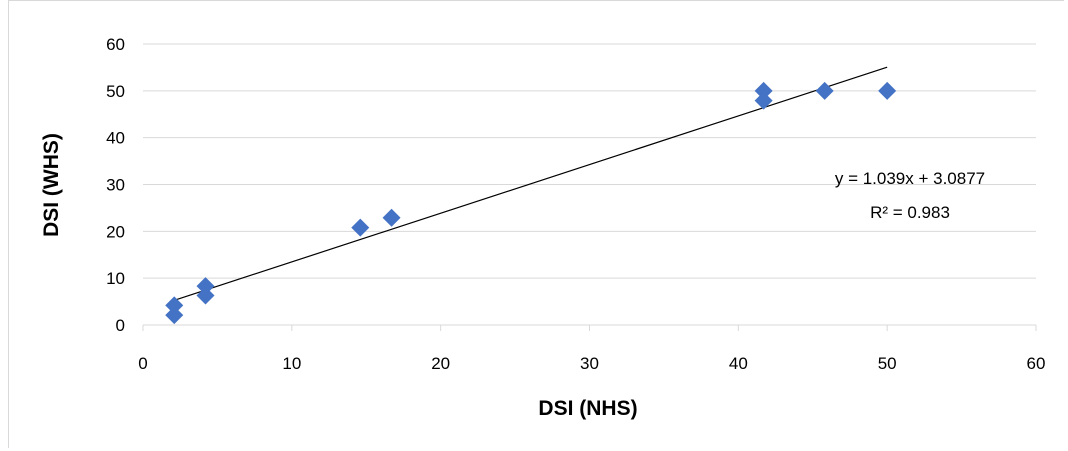 Image resolution: width=1068 pixels, height=451 pixels. What do you see at coordinates (120, 325) in the screenshot?
I see `y-tick-label: 0` at bounding box center [120, 325].